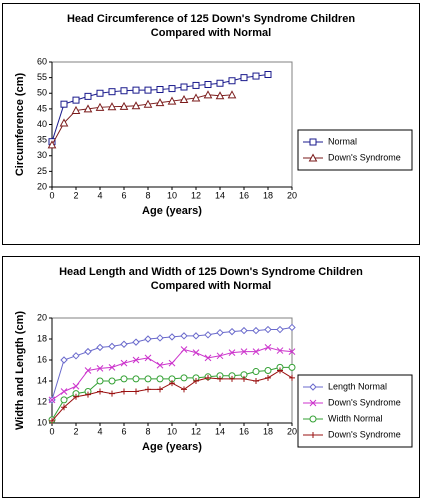 The width and height of the screenshot is (423, 500). What do you see at coordinates (42, 108) in the screenshot?
I see `y-tick-label: 45` at bounding box center [42, 108].